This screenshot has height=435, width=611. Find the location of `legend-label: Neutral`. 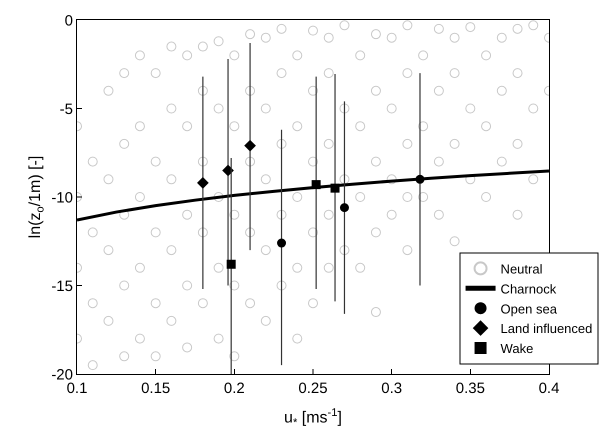

legend-label: Neutral is located at coordinates (521, 268).